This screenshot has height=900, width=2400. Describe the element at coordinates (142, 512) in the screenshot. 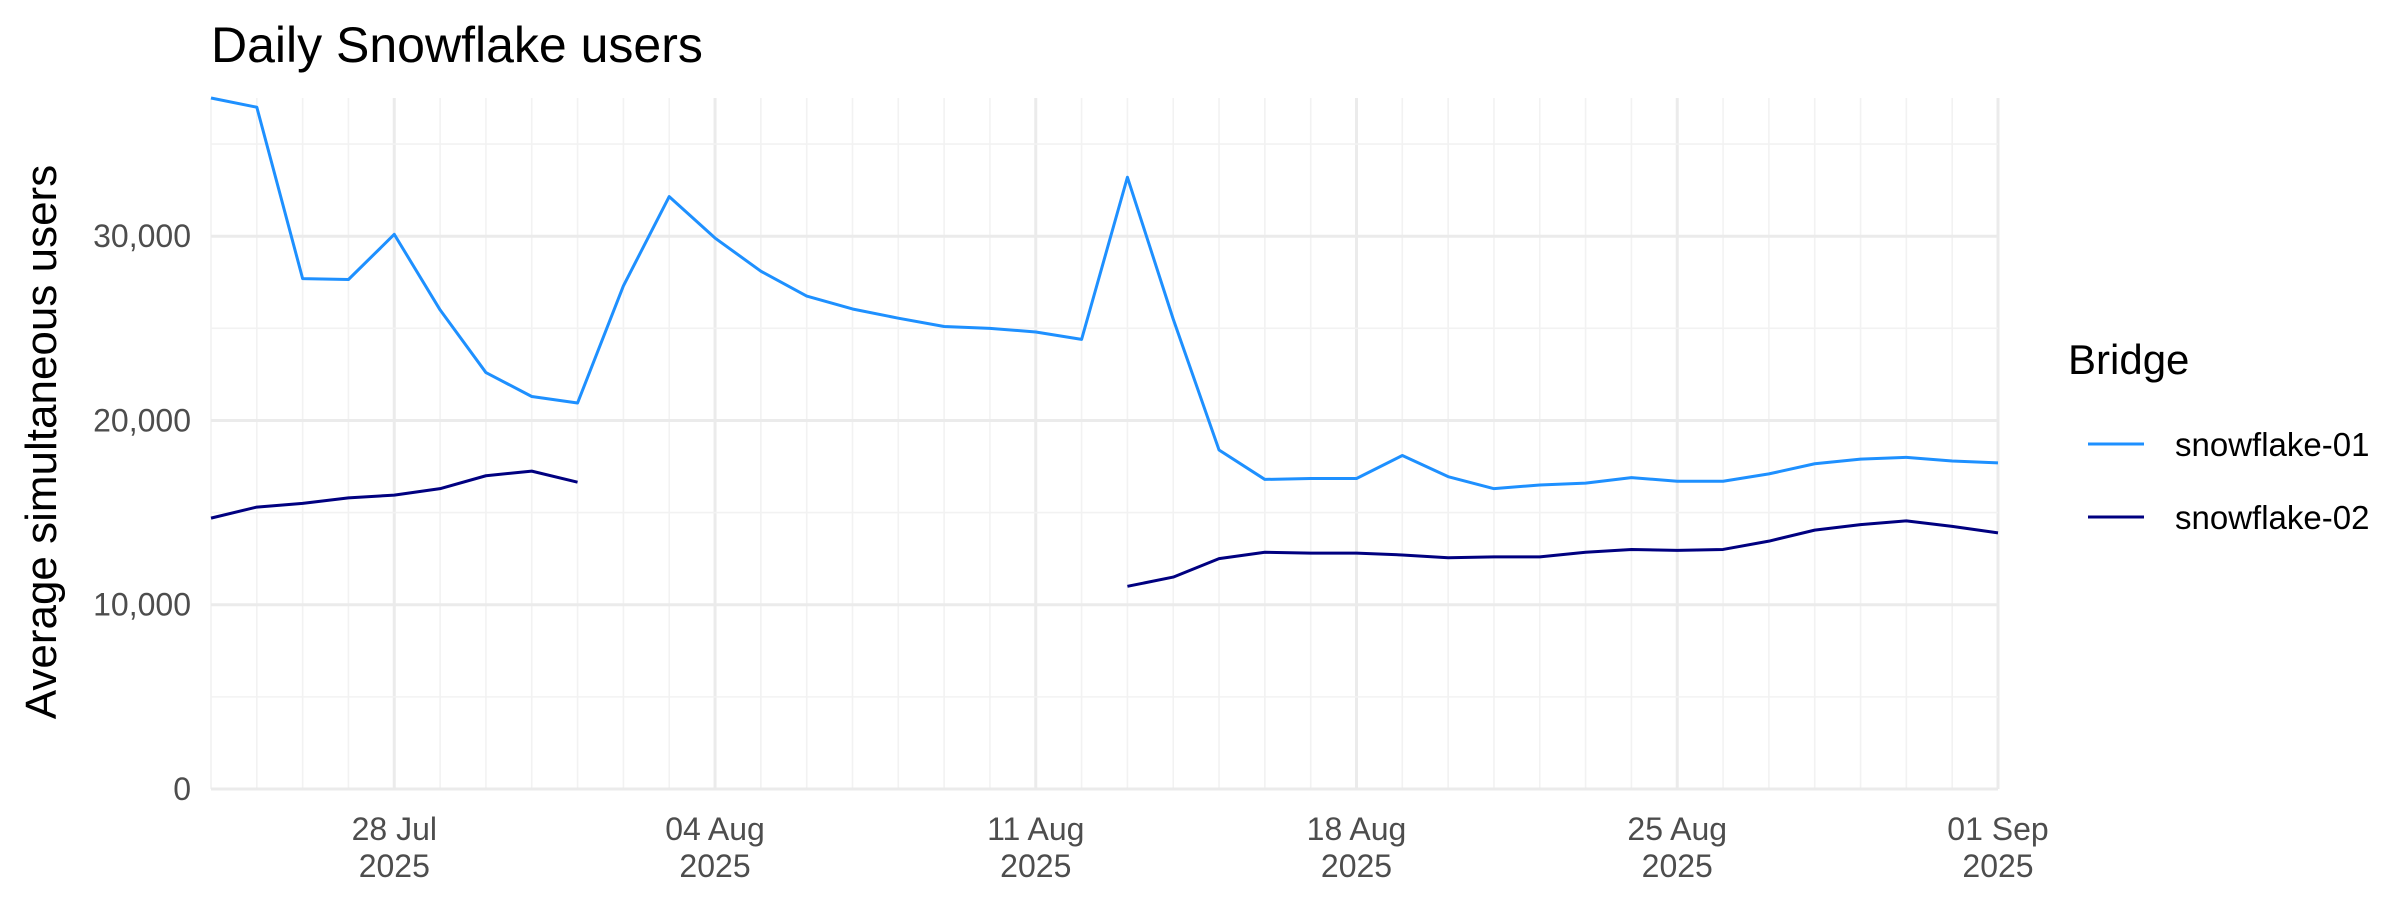

I see `y-axis: 0 10,000 20,000 30,000` at that location.